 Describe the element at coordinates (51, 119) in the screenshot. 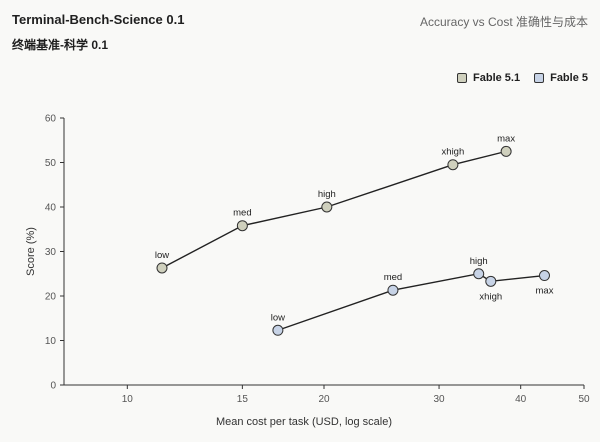

I see `y-tick-label: 60` at that location.